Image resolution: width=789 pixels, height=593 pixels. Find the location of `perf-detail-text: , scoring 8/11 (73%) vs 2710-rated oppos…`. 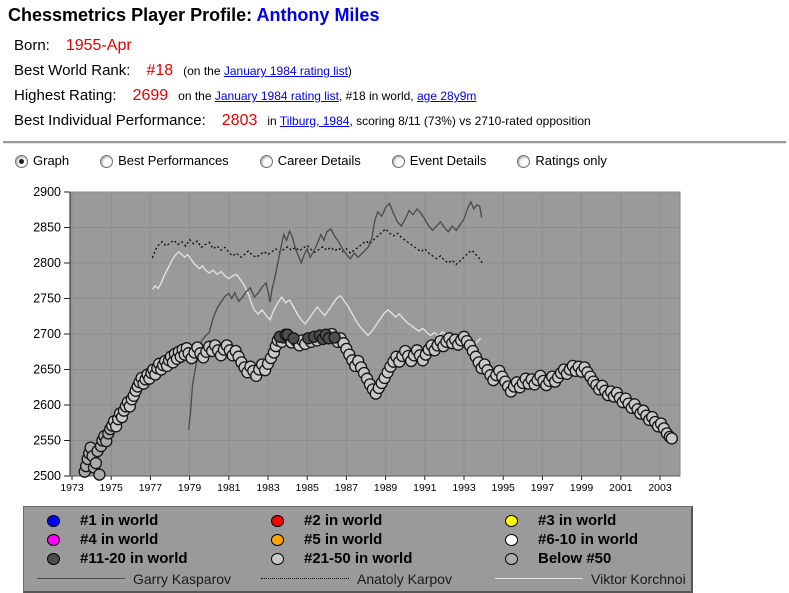

perf-detail-text: , scoring 8/11 (73%) vs 2710-rated oppos… is located at coordinates (470, 121).